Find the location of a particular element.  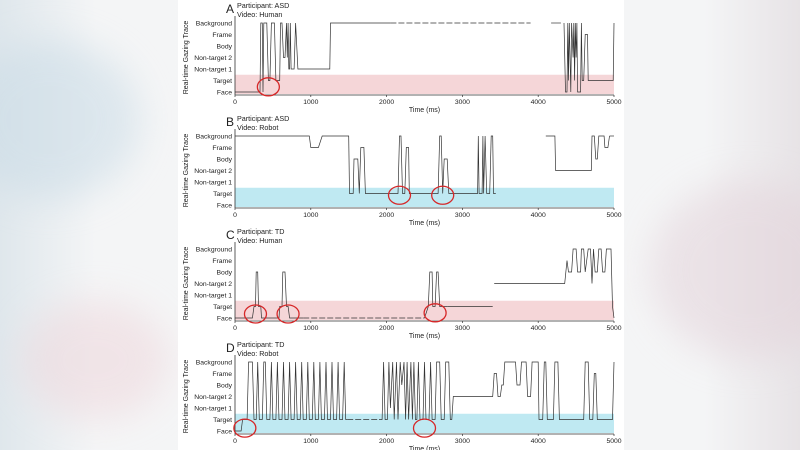

panel-b-y-tick-label: Non-target 1 is located at coordinates (213, 182).